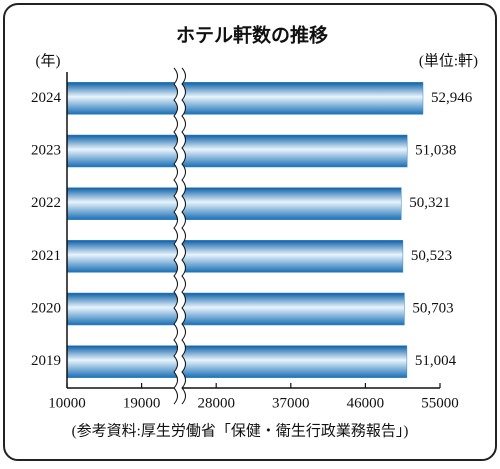 The image size is (500, 469). I want to click on x-tick-label: 28000, so click(216, 403).